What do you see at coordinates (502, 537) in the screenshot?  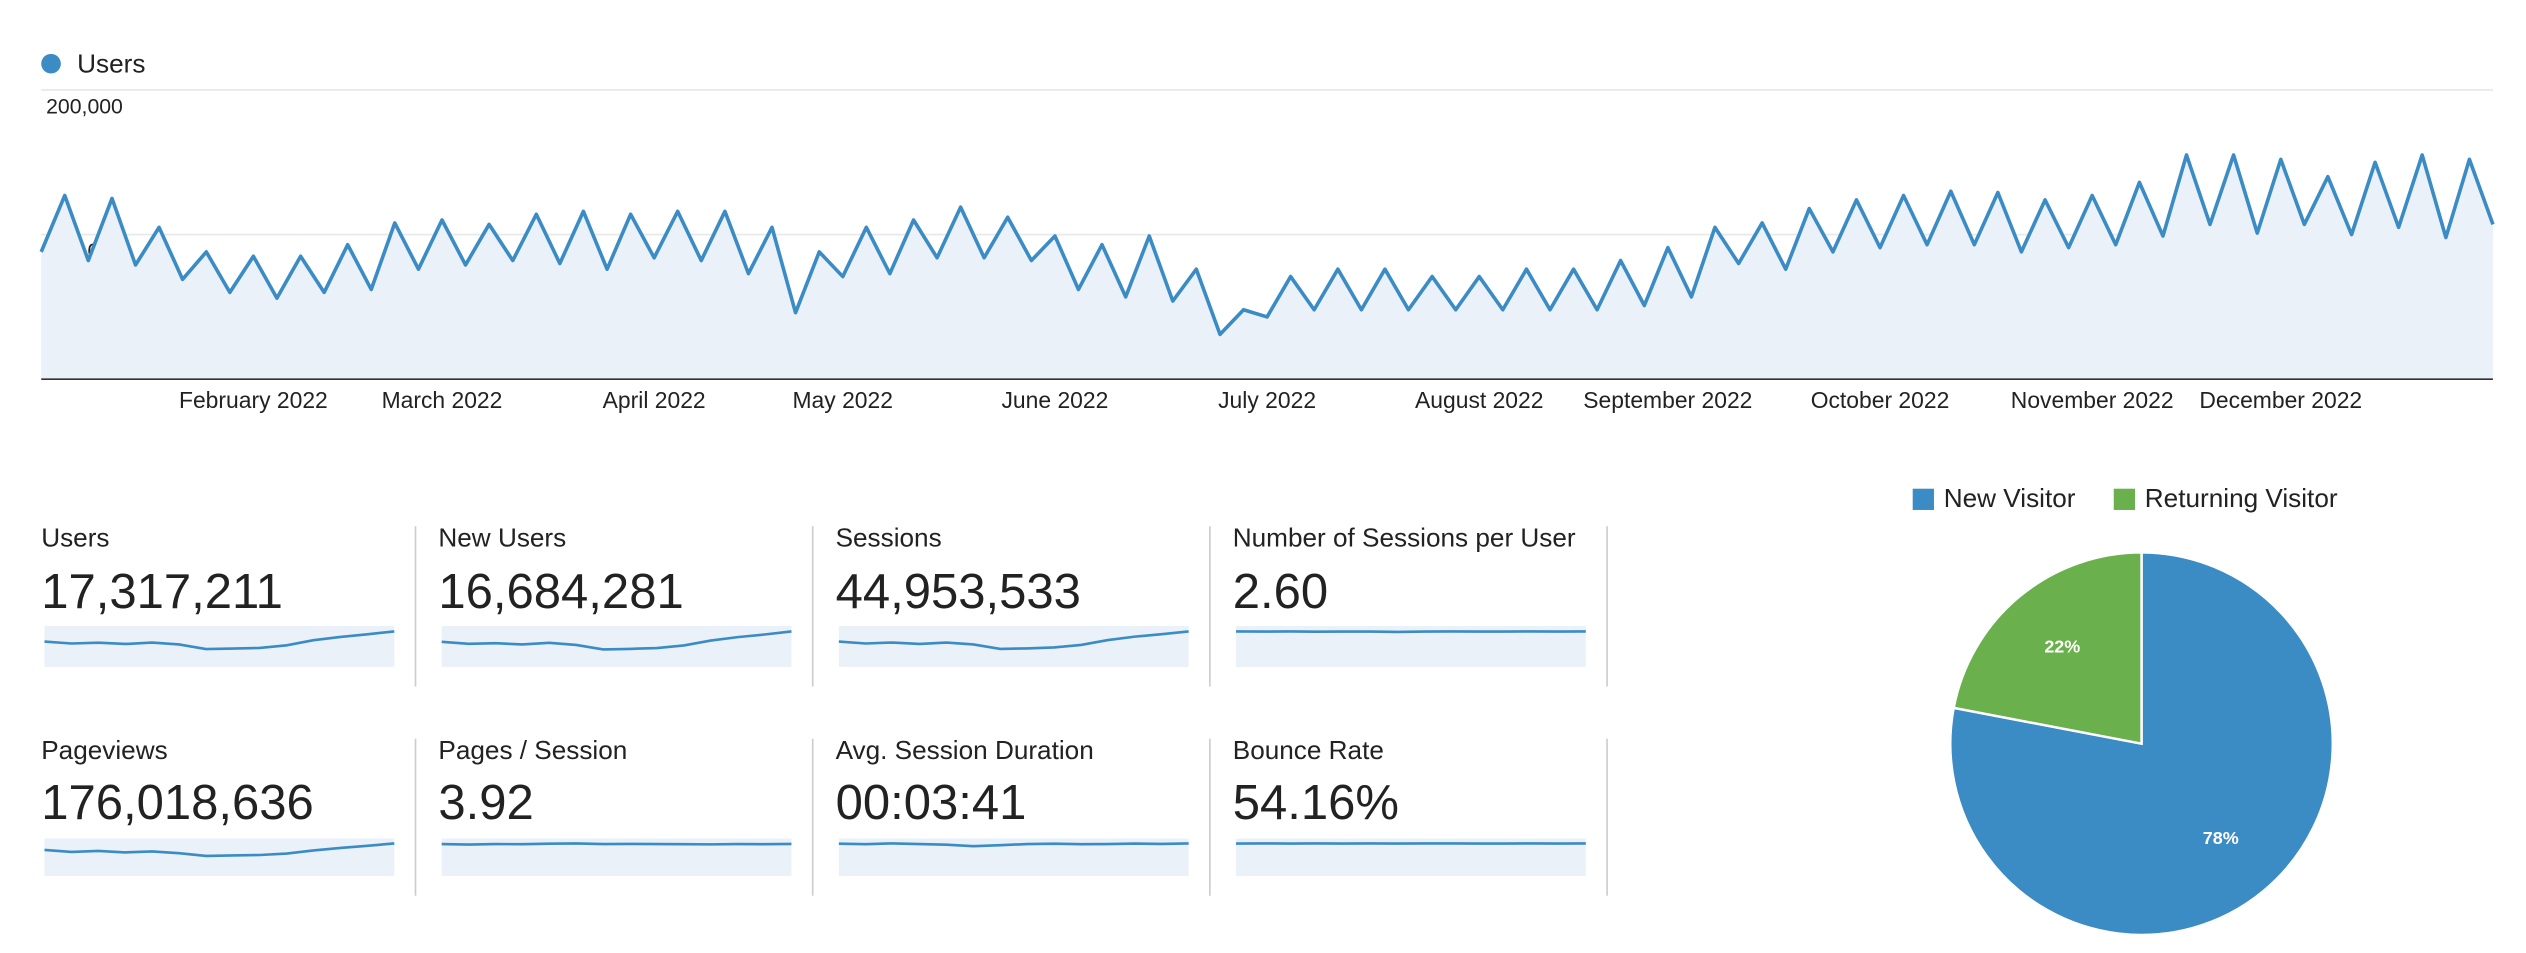 I see `metric-label: New Users` at bounding box center [502, 537].